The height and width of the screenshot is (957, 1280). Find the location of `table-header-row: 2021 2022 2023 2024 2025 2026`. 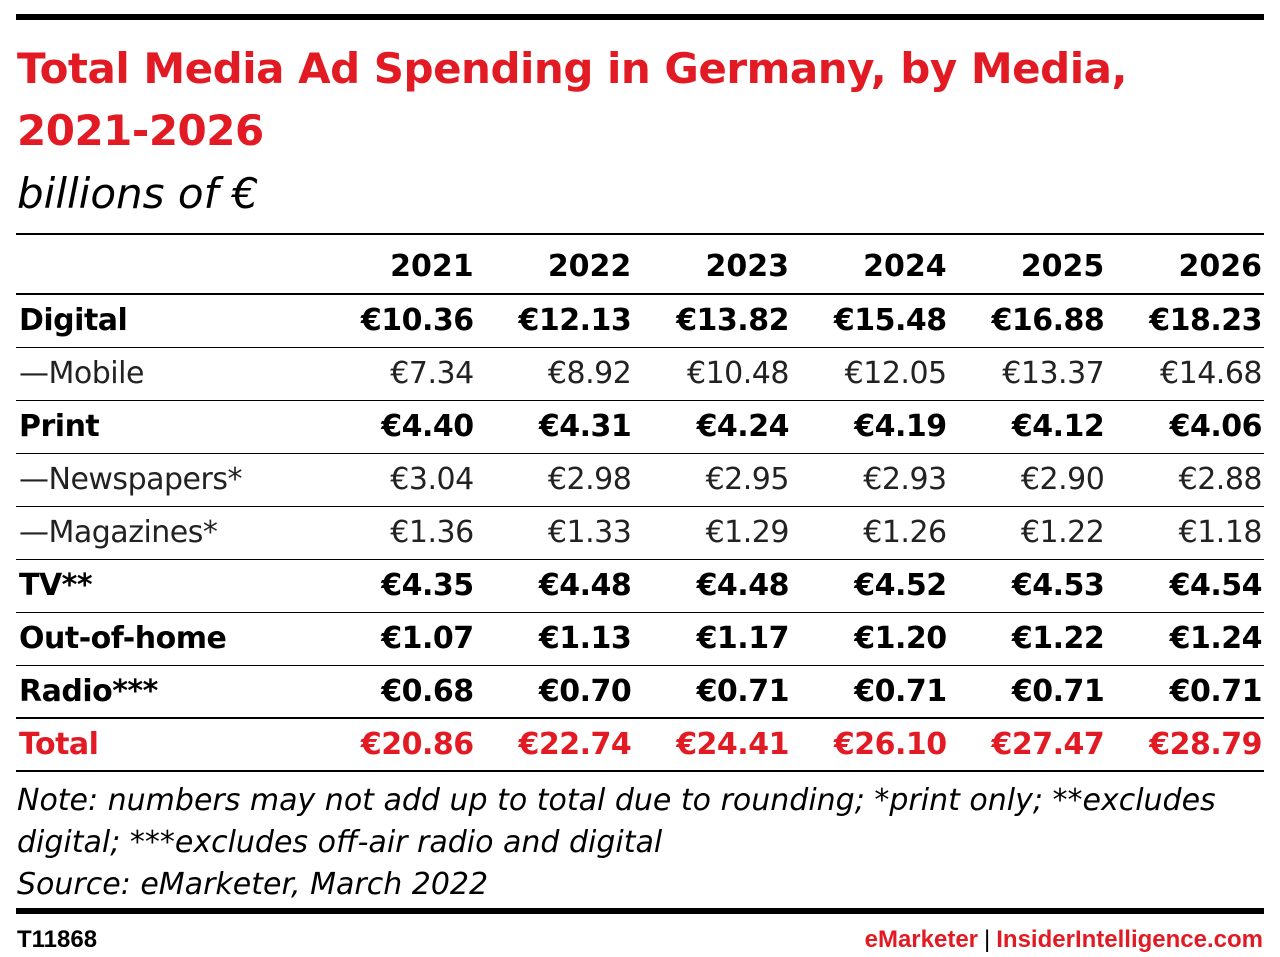

table-header-row: 2021 2022 2023 2024 2025 2026 is located at coordinates (640, 264).